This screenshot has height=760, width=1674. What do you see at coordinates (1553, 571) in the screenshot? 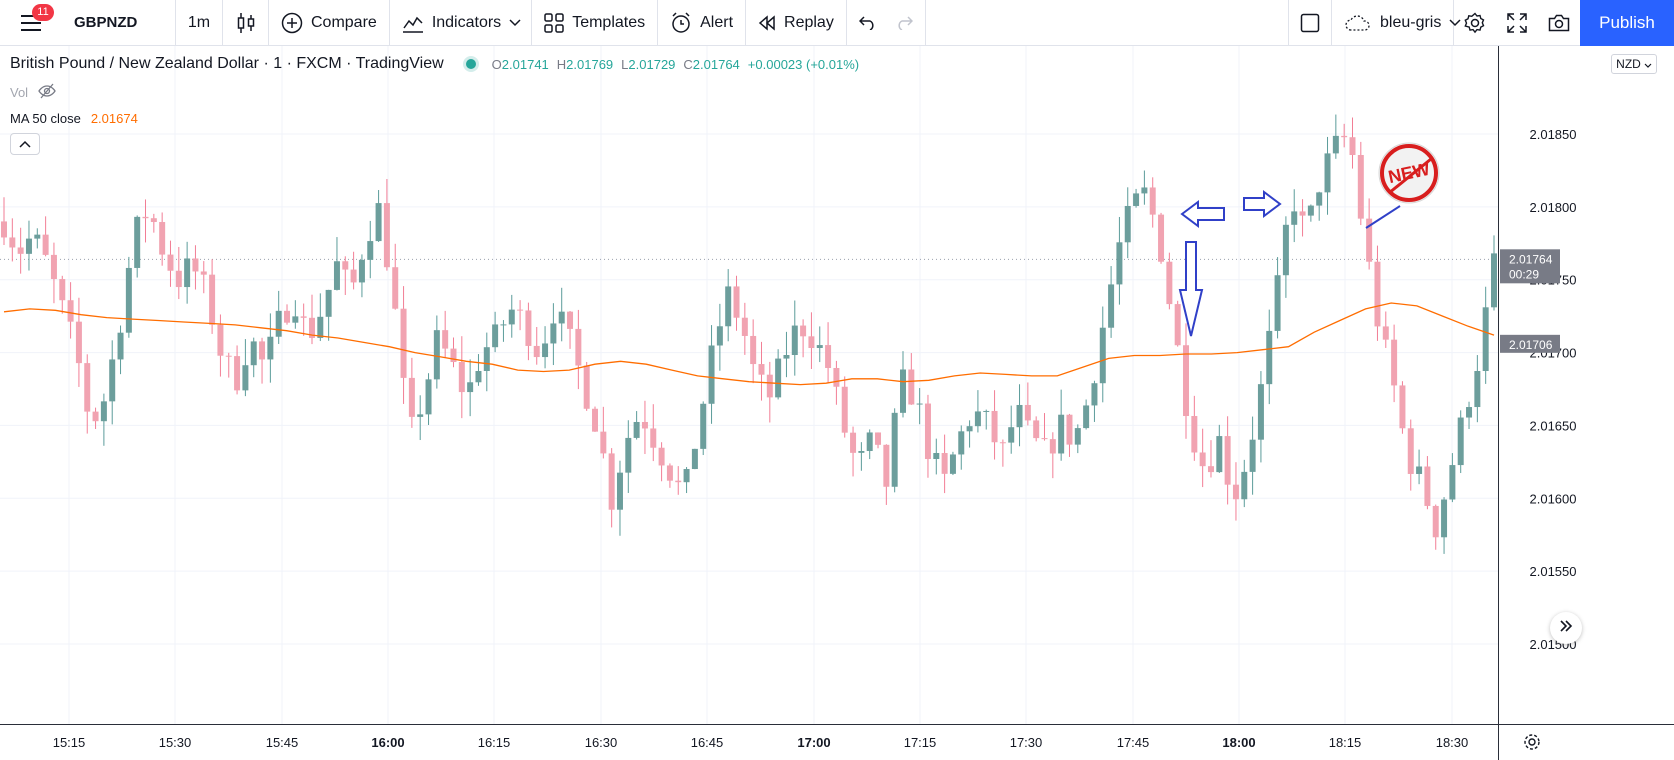
I see `price-tick-label: 2.01550` at bounding box center [1553, 571].